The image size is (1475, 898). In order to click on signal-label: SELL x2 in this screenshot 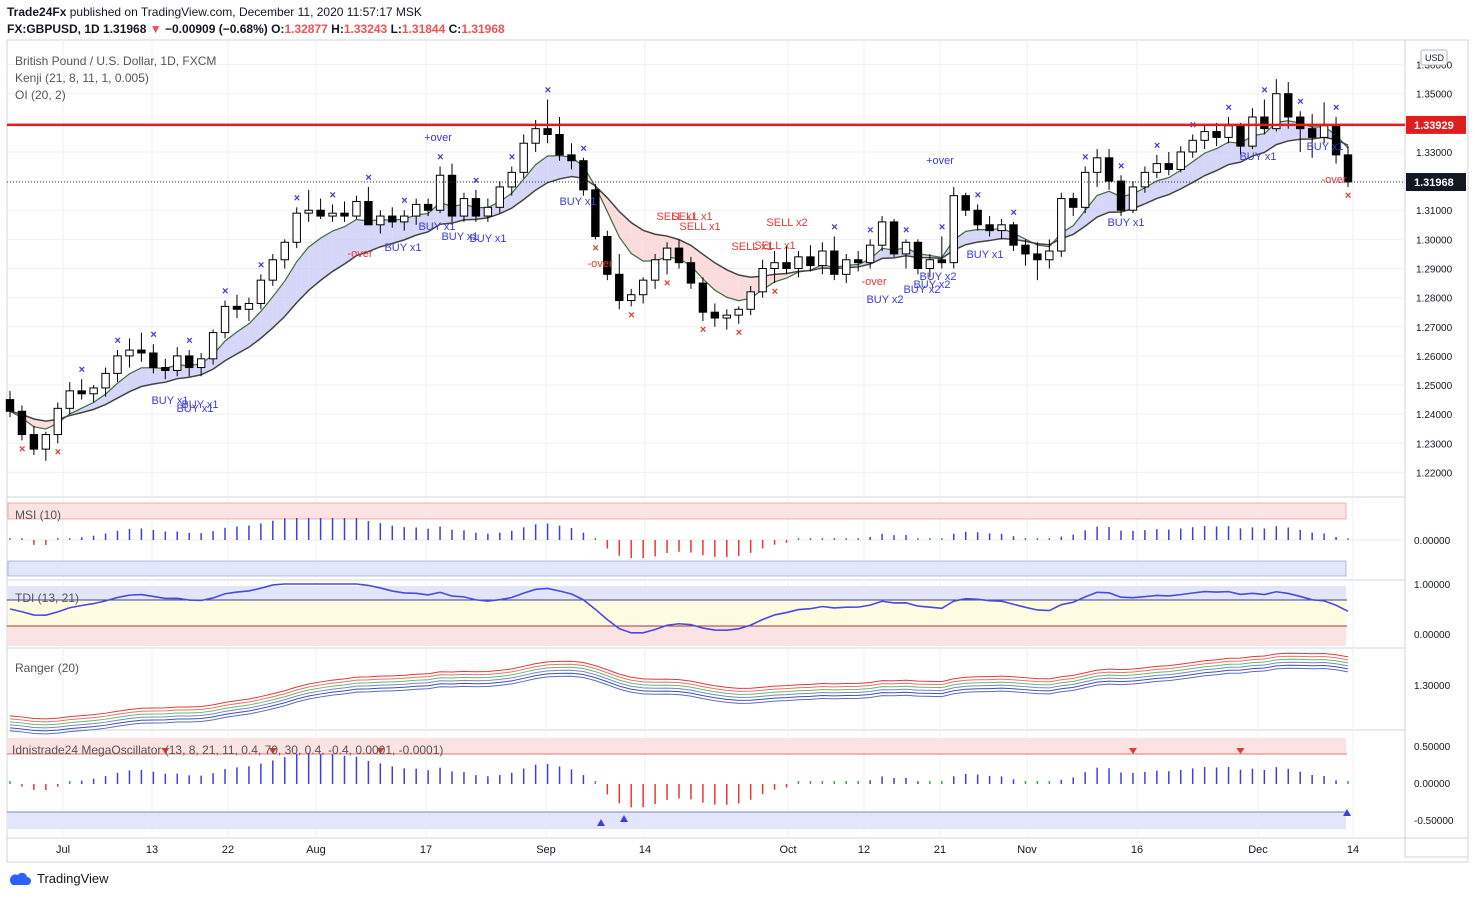, I will do `click(786, 223)`.